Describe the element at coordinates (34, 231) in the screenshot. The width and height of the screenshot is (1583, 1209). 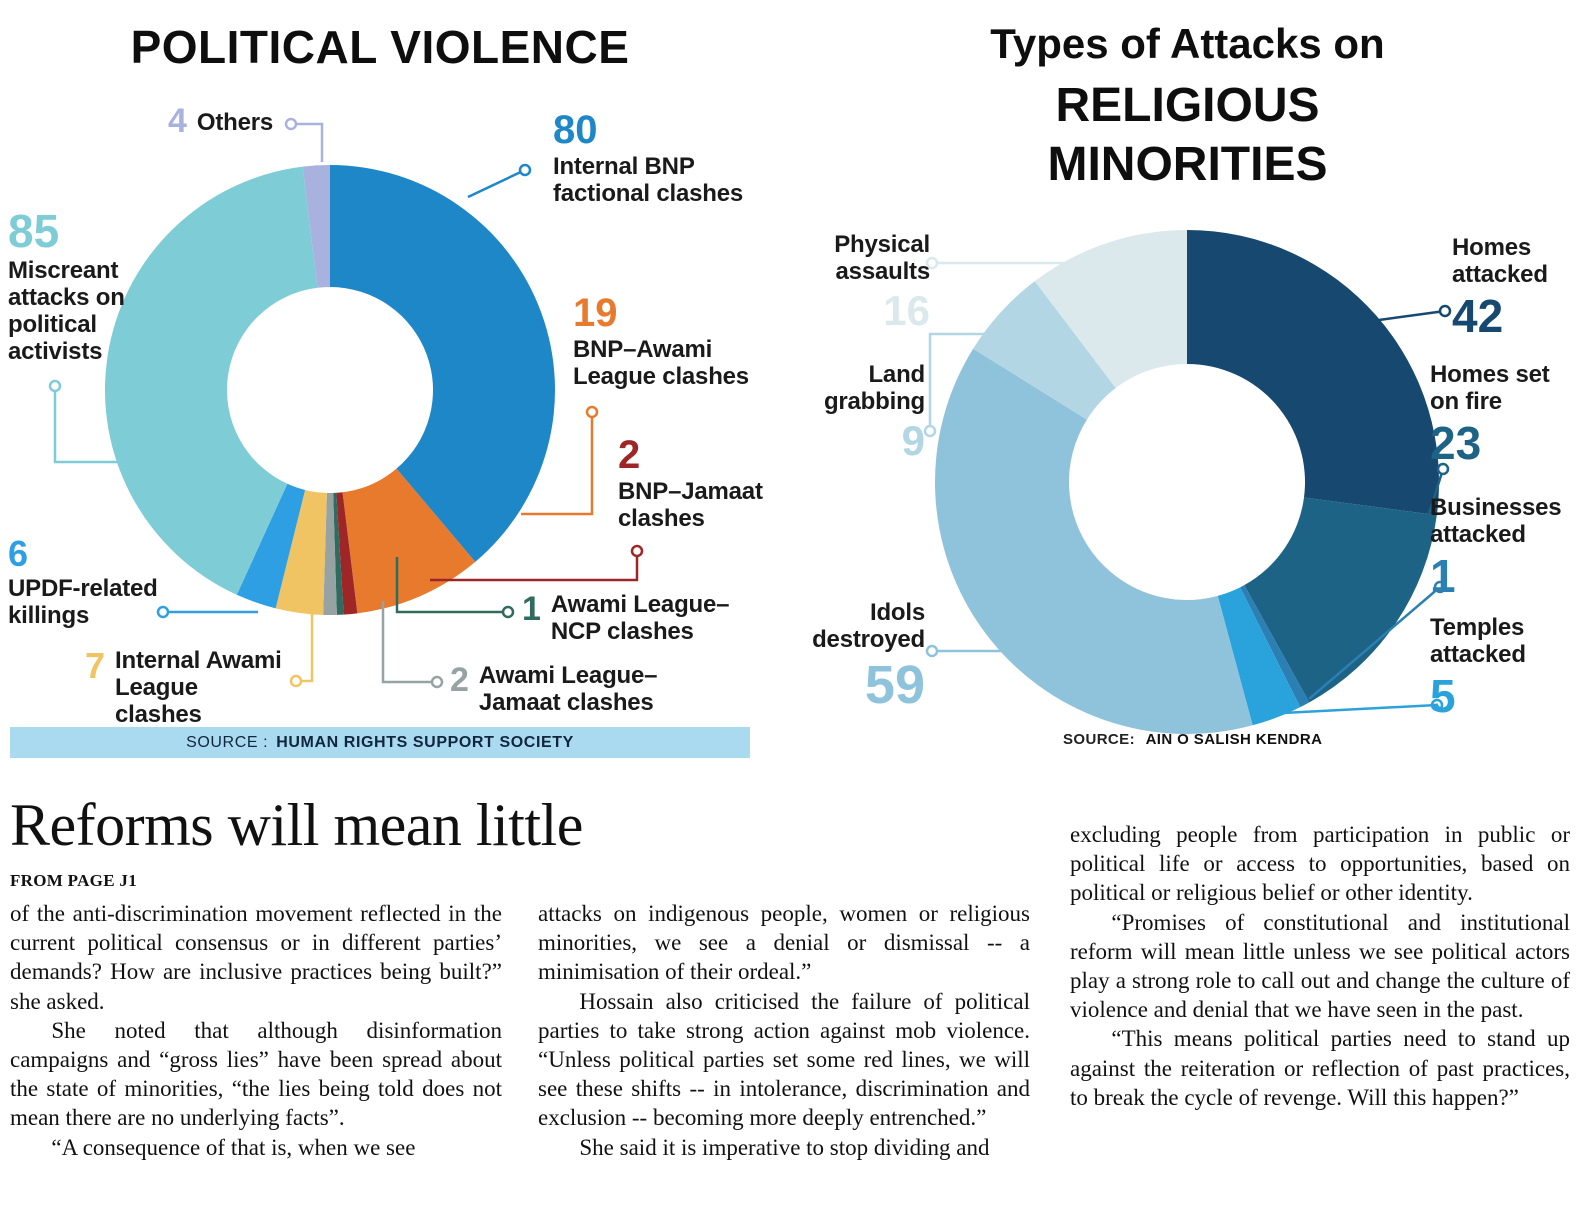
I see `value-miscreant: 85` at that location.